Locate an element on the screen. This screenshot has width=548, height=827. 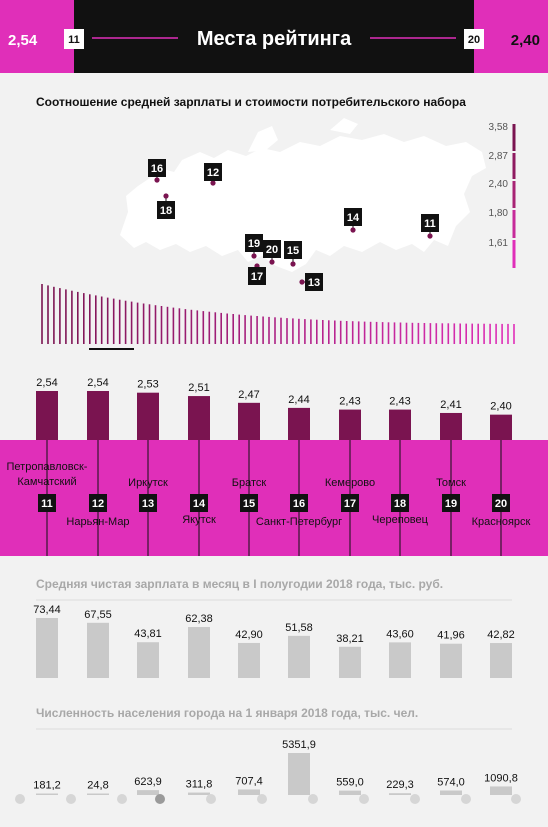
header-bar is located at coordinates (274, 36).